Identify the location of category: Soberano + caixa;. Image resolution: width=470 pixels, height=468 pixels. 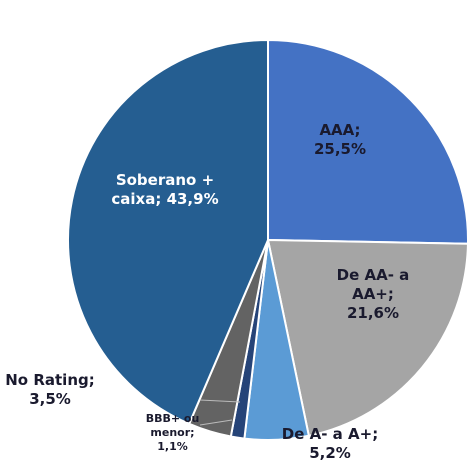
(163, 189).